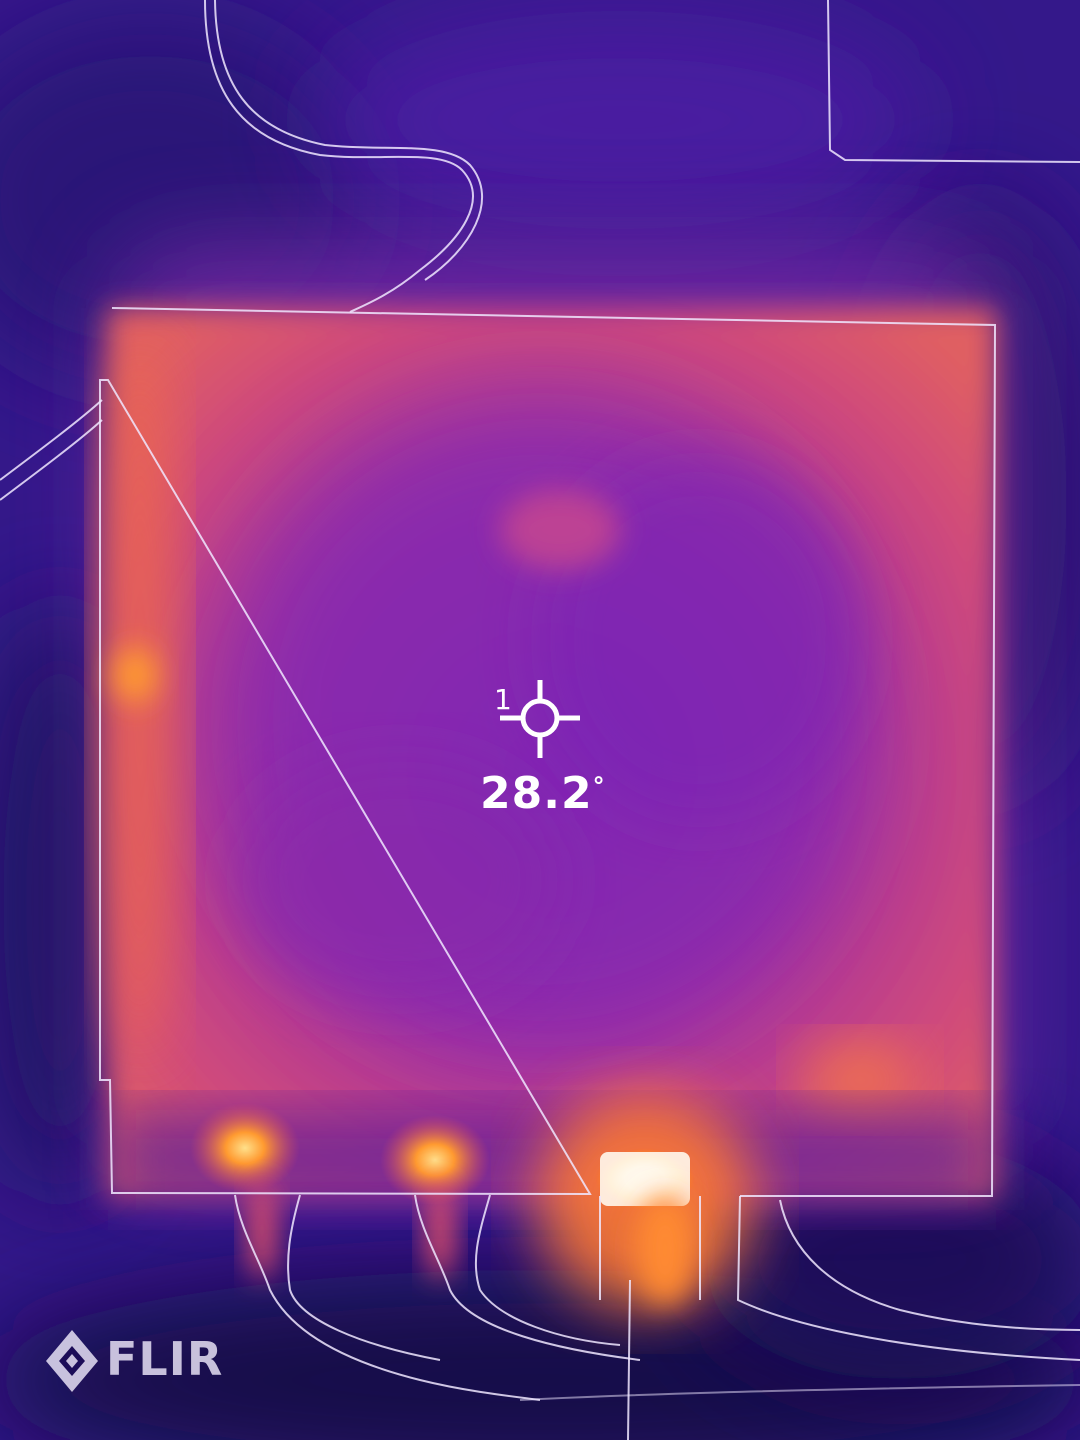 This screenshot has width=1080, height=1440. I want to click on hot-spot-core, so click(645, 1179).